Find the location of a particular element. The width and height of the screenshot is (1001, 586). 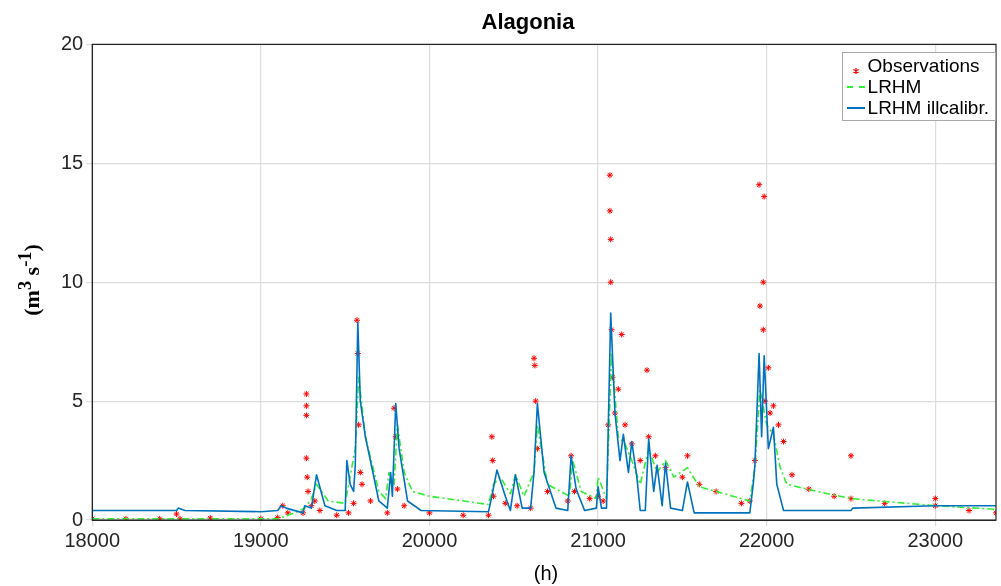

x-tick-label: 21000 is located at coordinates (598, 539).